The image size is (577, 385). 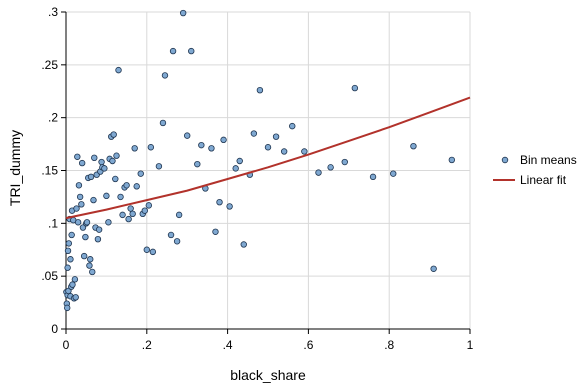 I want to click on x-tick-label-3: .6, so click(x=308, y=345).